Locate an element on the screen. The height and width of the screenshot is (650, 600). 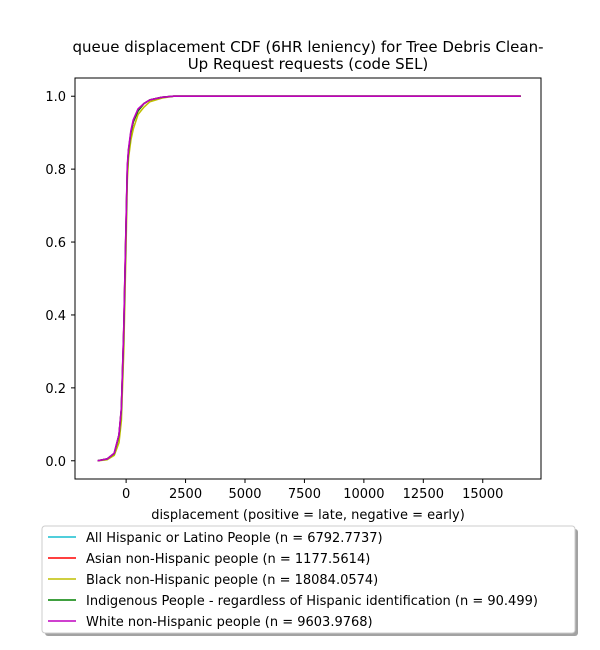
chart-title-line-2: Up Request requests (code SEL) is located at coordinates (308, 64).